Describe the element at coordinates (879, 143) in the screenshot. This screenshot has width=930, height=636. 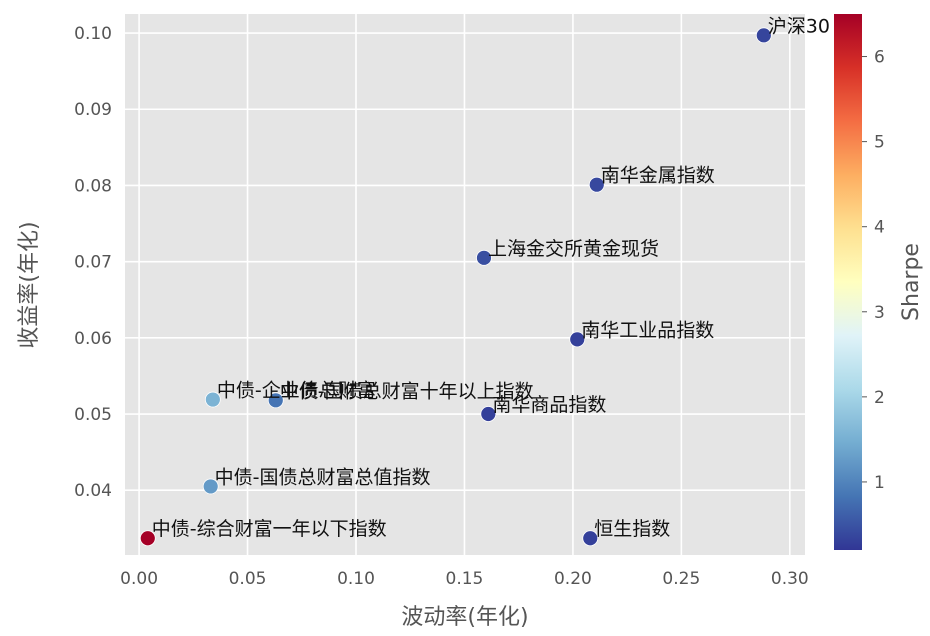
I see `colorbar-tick-label: 5` at that location.